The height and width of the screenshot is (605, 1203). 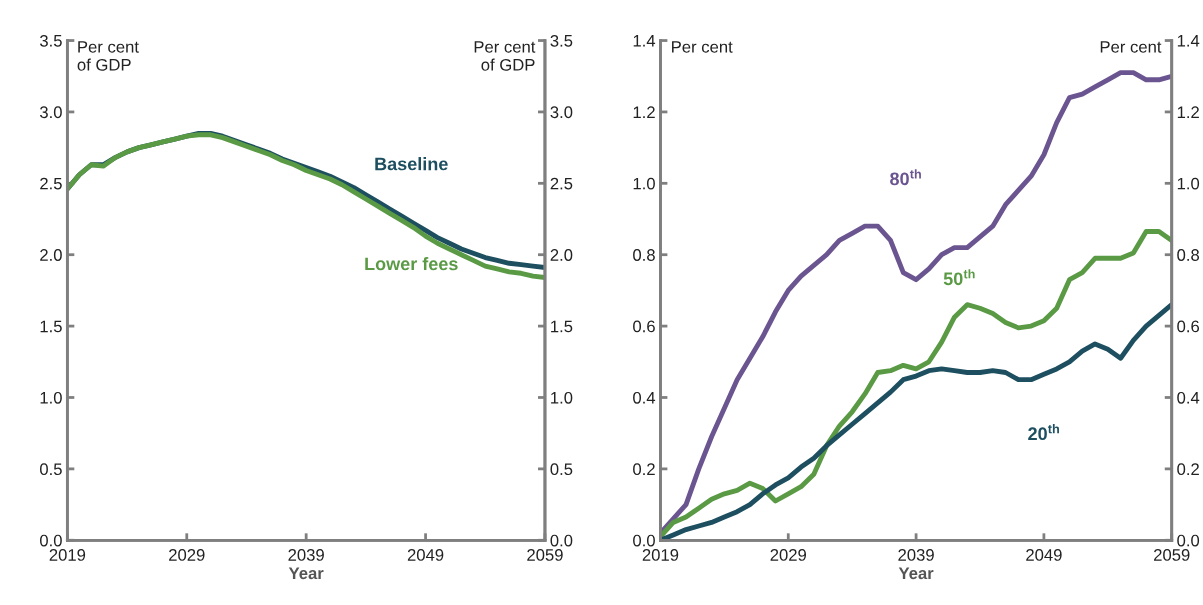 What do you see at coordinates (505, 56) in the screenshot?
I see `y2-axis-title: Per cent of GDP` at bounding box center [505, 56].